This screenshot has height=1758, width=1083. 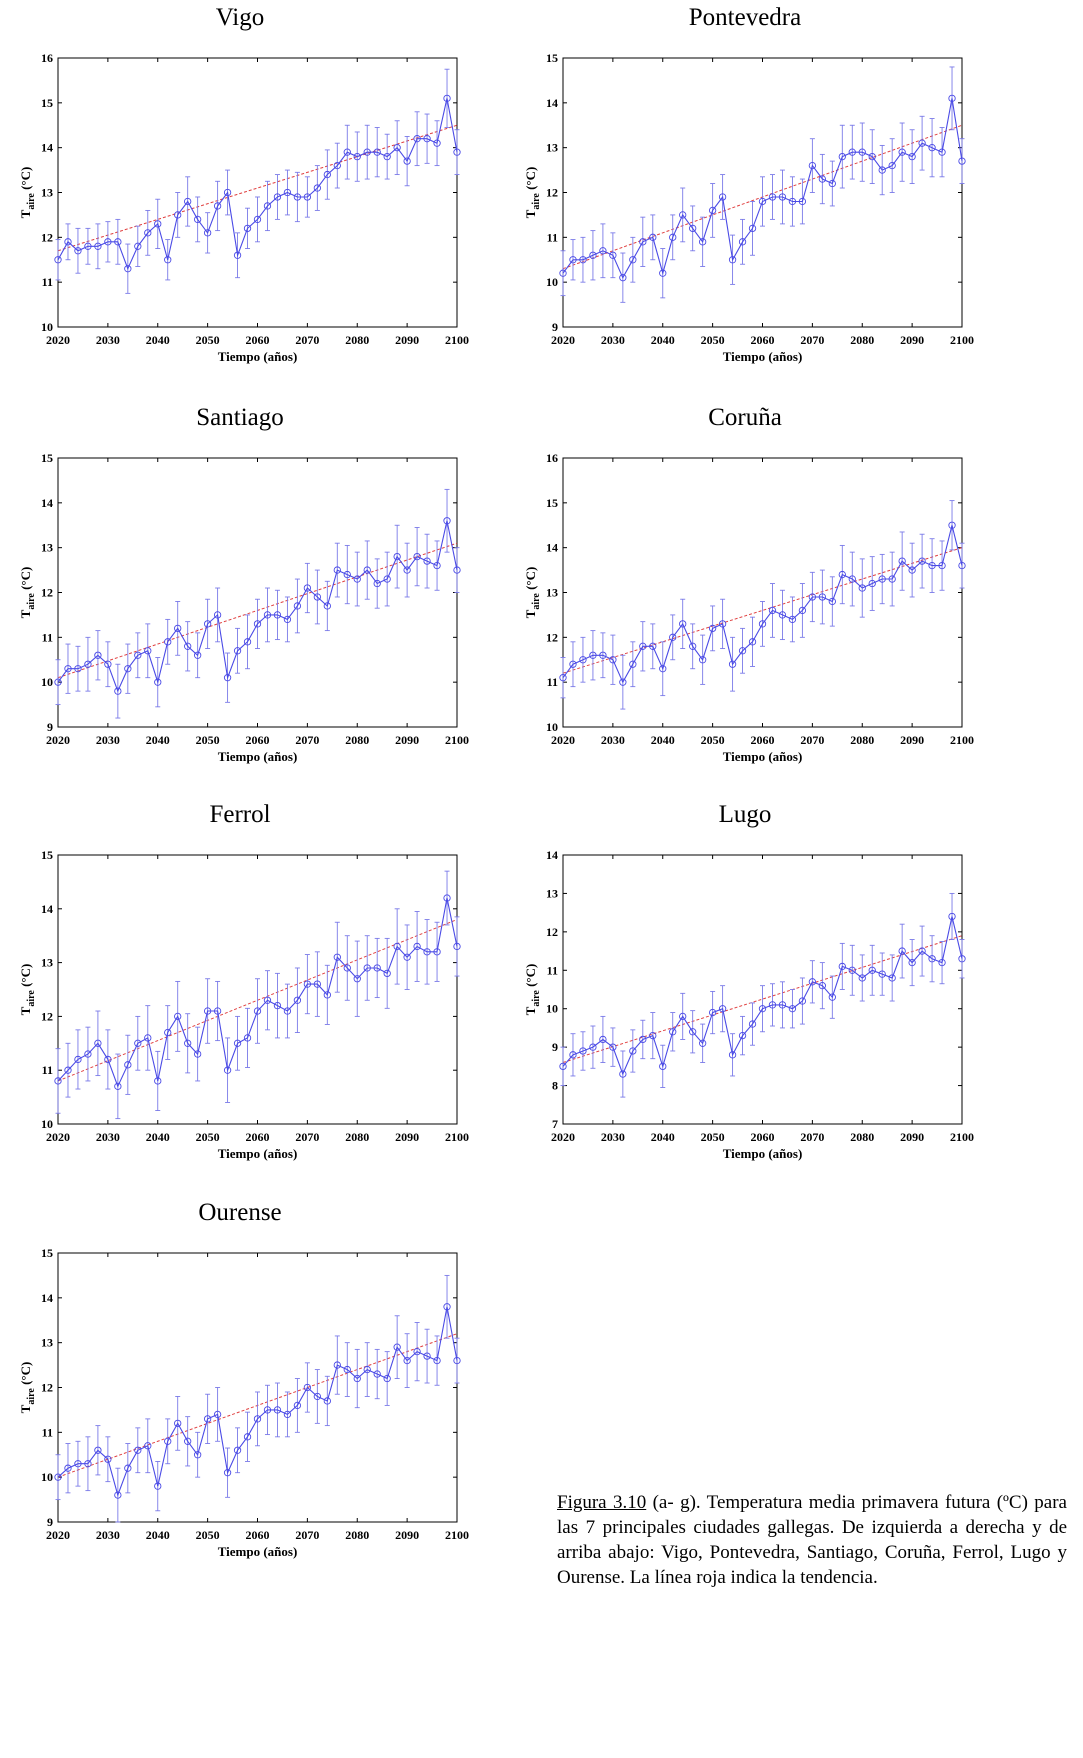 What do you see at coordinates (555, 1124) in the screenshot?
I see `y-tick-label: 7` at bounding box center [555, 1124].